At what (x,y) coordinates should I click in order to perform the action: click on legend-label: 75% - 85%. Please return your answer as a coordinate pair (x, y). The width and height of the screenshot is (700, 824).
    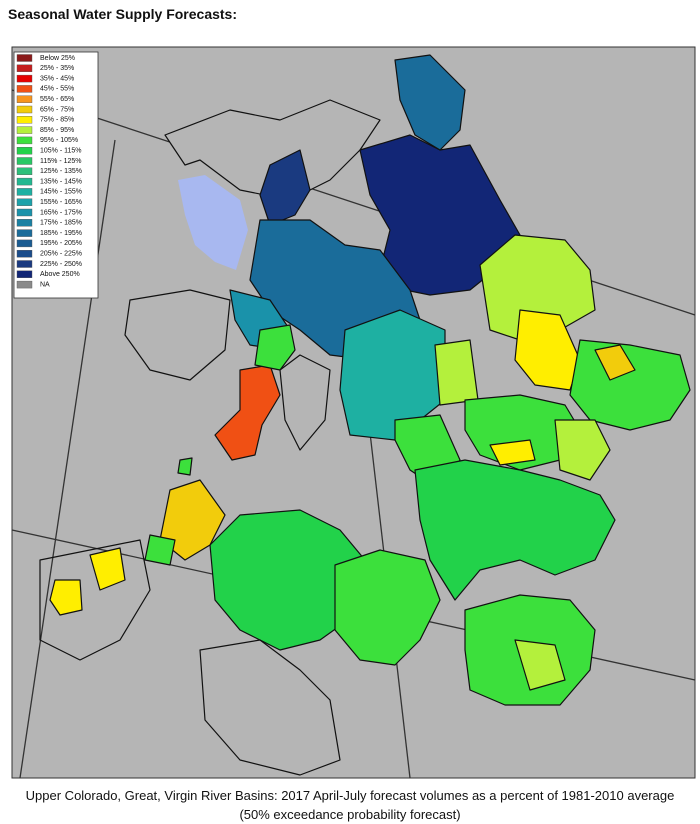
    Looking at the image, I should click on (57, 120).